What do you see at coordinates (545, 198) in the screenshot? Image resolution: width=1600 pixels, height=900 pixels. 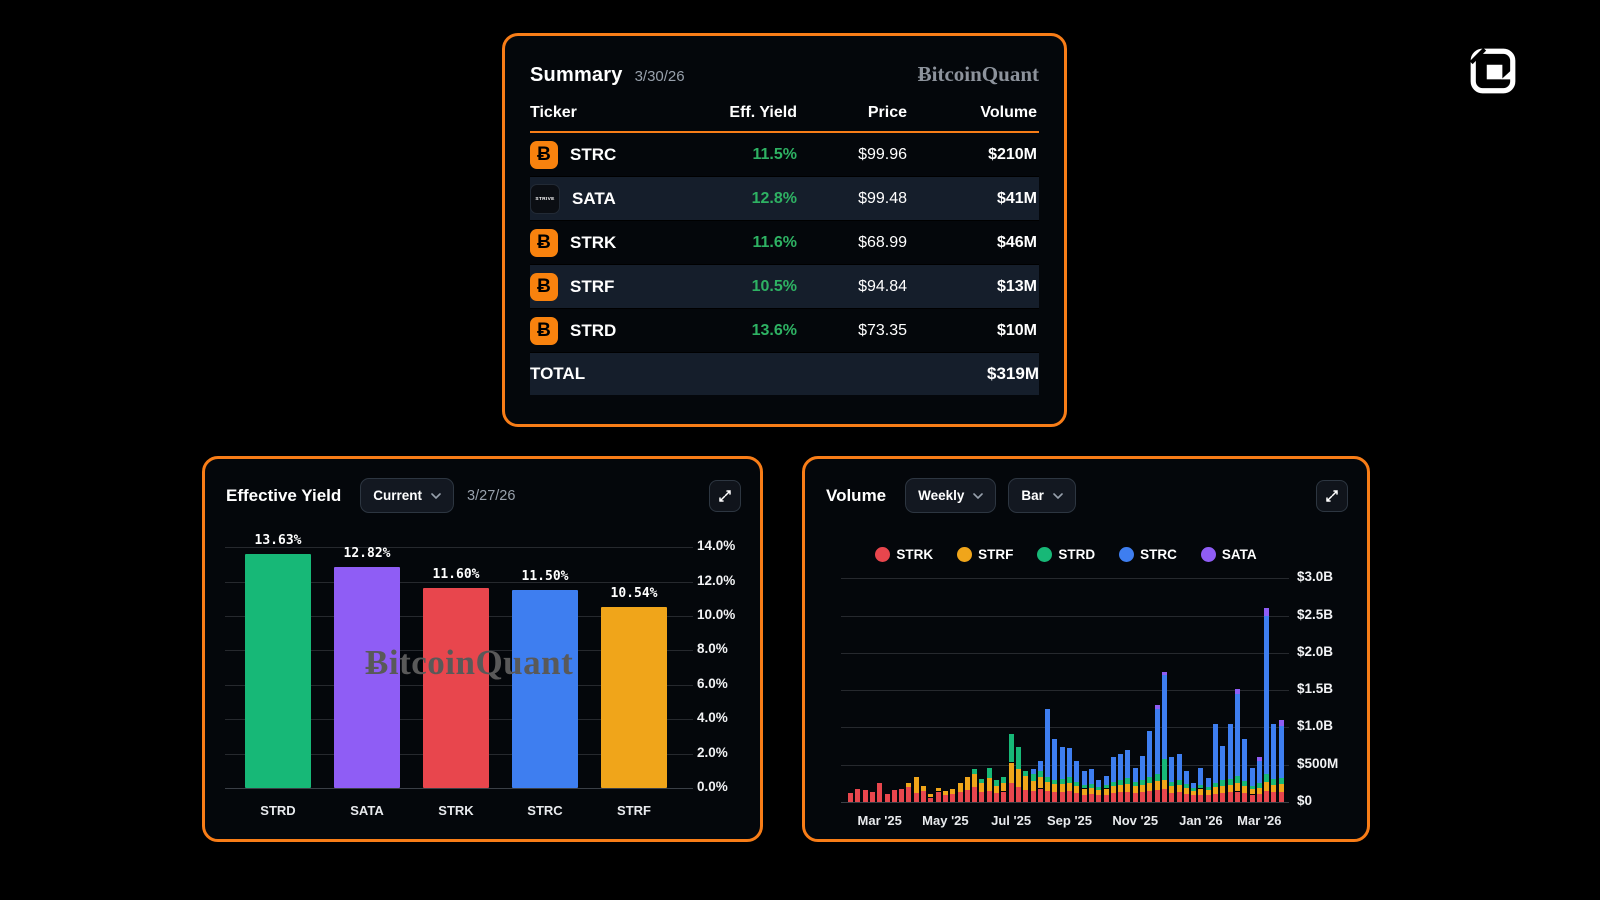 I see `strive-icon: STRIVE` at bounding box center [545, 198].